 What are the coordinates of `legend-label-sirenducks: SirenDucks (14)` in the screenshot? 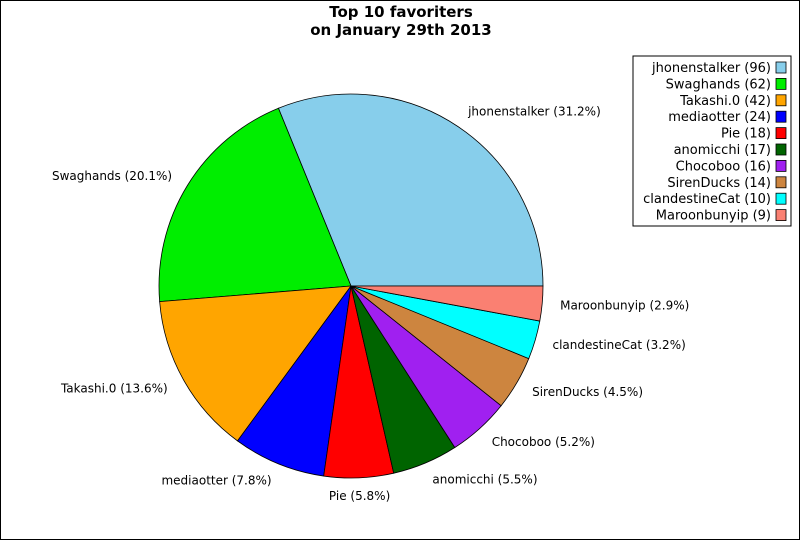 It's located at (719, 183).